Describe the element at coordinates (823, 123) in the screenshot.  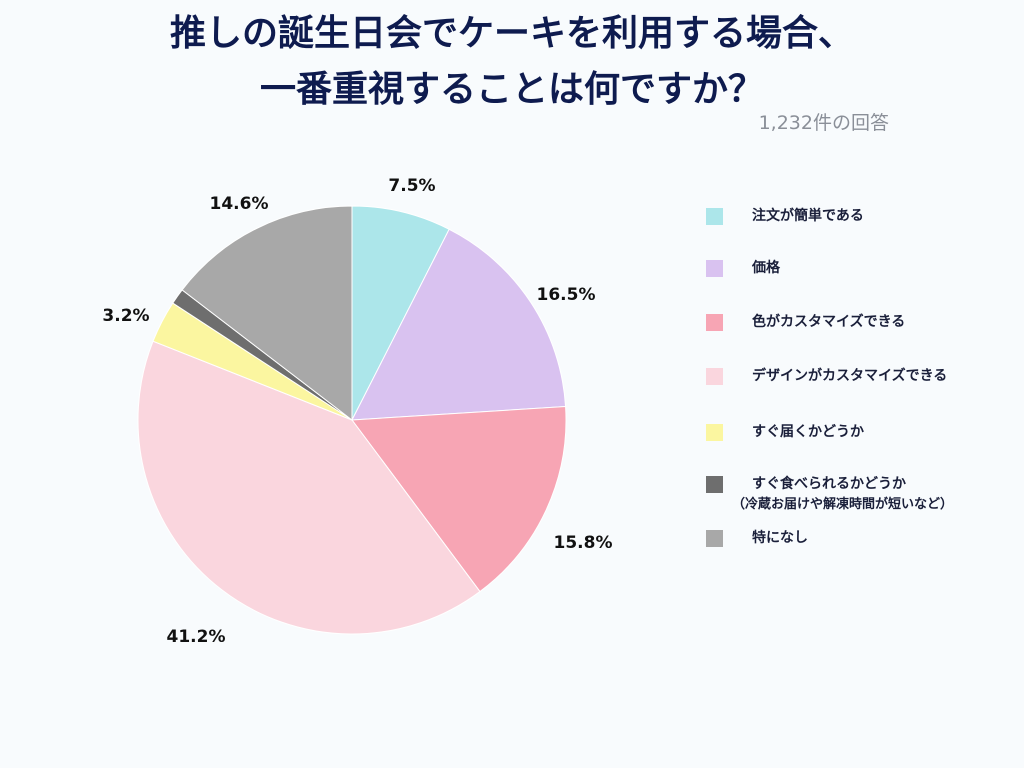
I see `response-count: 1,232件の回答` at that location.